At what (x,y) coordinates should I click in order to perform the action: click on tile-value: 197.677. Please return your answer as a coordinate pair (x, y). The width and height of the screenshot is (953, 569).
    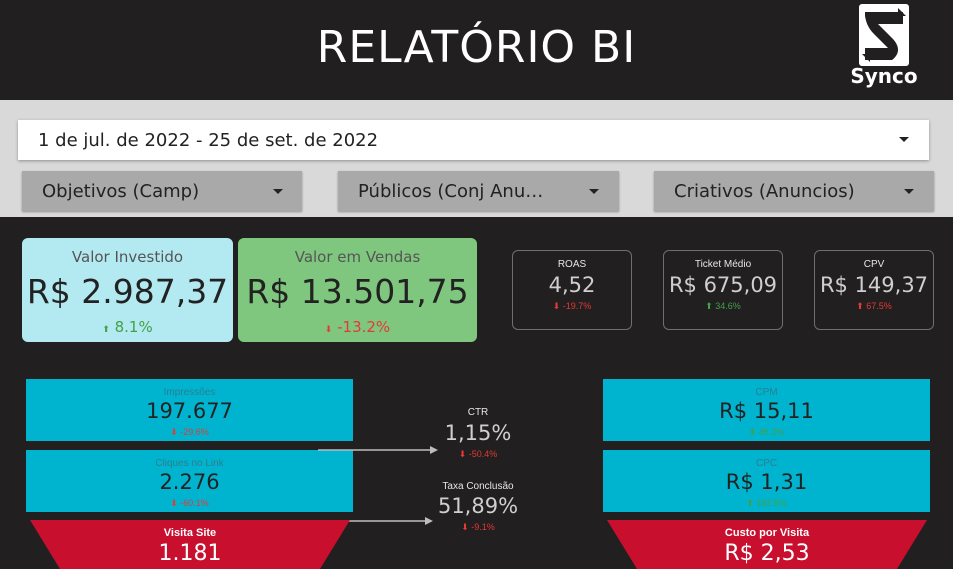
    Looking at the image, I should click on (189, 411).